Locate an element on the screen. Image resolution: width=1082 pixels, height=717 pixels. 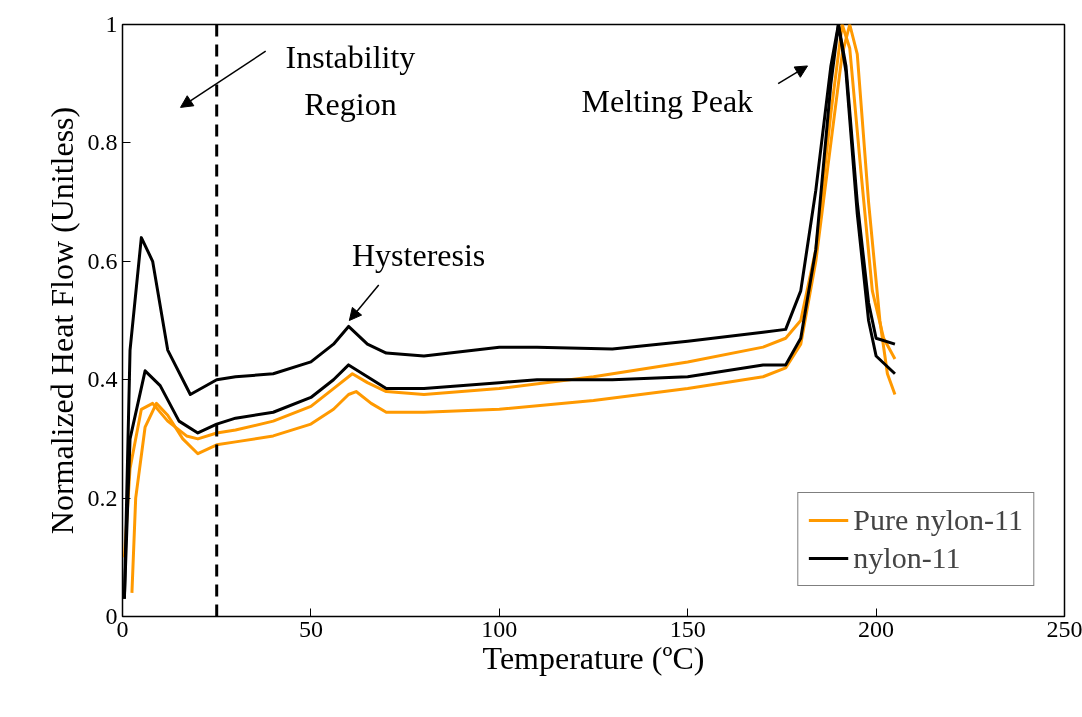
y-axis-title: Normalized Heat Flow (Unitless) is located at coordinates (61, 320).